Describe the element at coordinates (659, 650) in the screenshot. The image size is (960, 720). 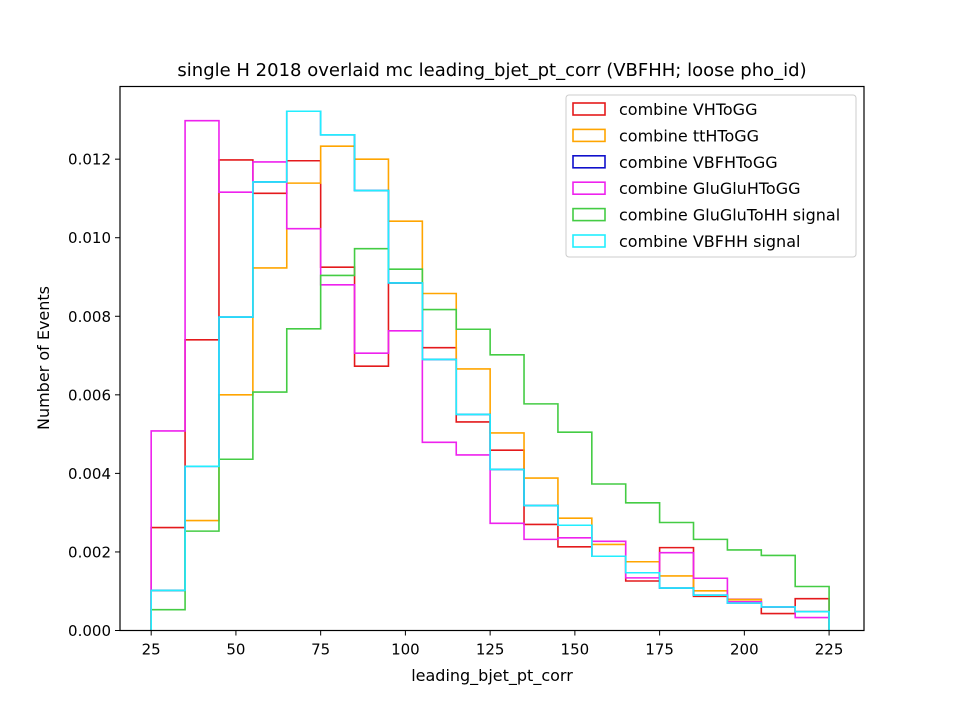
I see `x-tick-label: 175` at that location.